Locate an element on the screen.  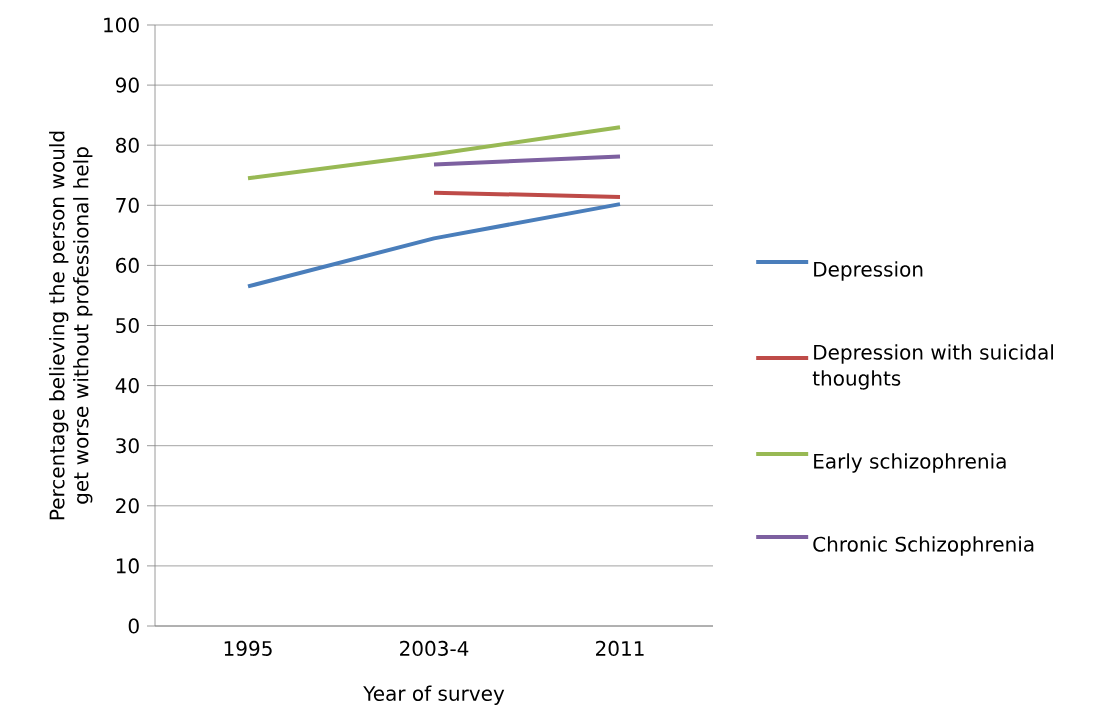
y-axis-title: Percentage believing the person would get worse without professional help is located at coordinates (71, 325).